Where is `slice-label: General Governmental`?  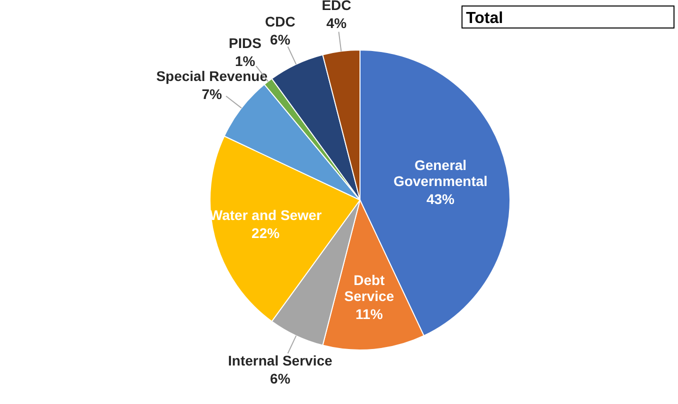
slice-label: General Governmental is located at coordinates (440, 173).